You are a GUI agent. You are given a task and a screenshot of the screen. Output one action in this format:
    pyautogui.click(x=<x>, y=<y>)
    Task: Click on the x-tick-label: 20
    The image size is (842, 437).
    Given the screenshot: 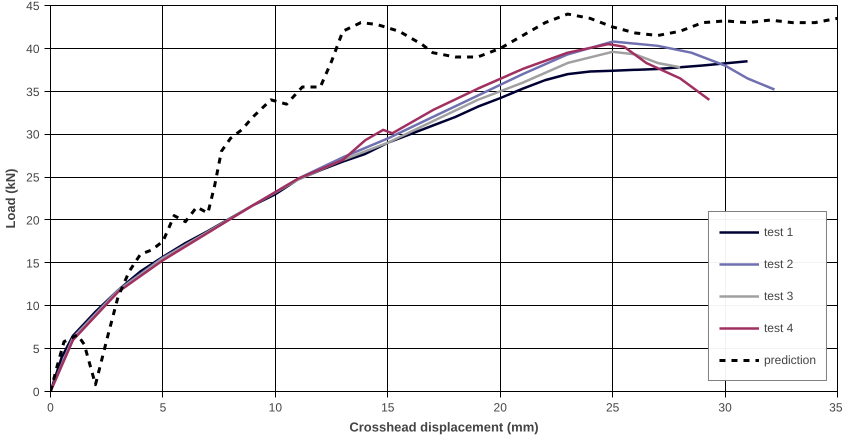 What is the action you would take?
    pyautogui.click(x=501, y=407)
    